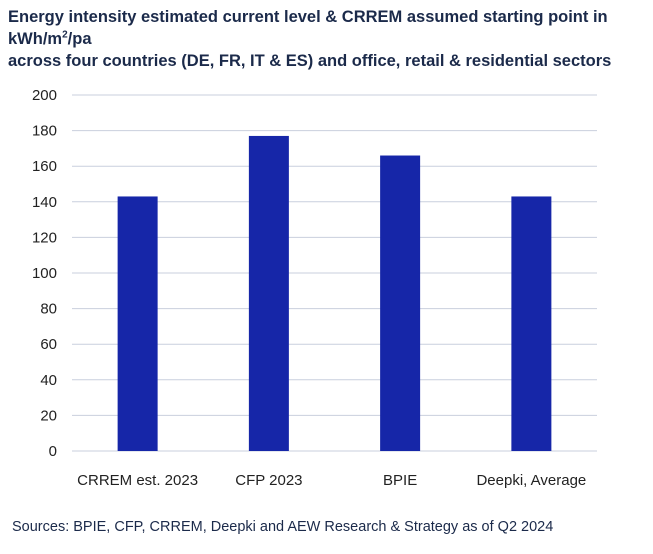 The height and width of the screenshot is (554, 653). Describe the element at coordinates (268, 480) in the screenshot. I see `x-category-label: CFP 2023` at that location.